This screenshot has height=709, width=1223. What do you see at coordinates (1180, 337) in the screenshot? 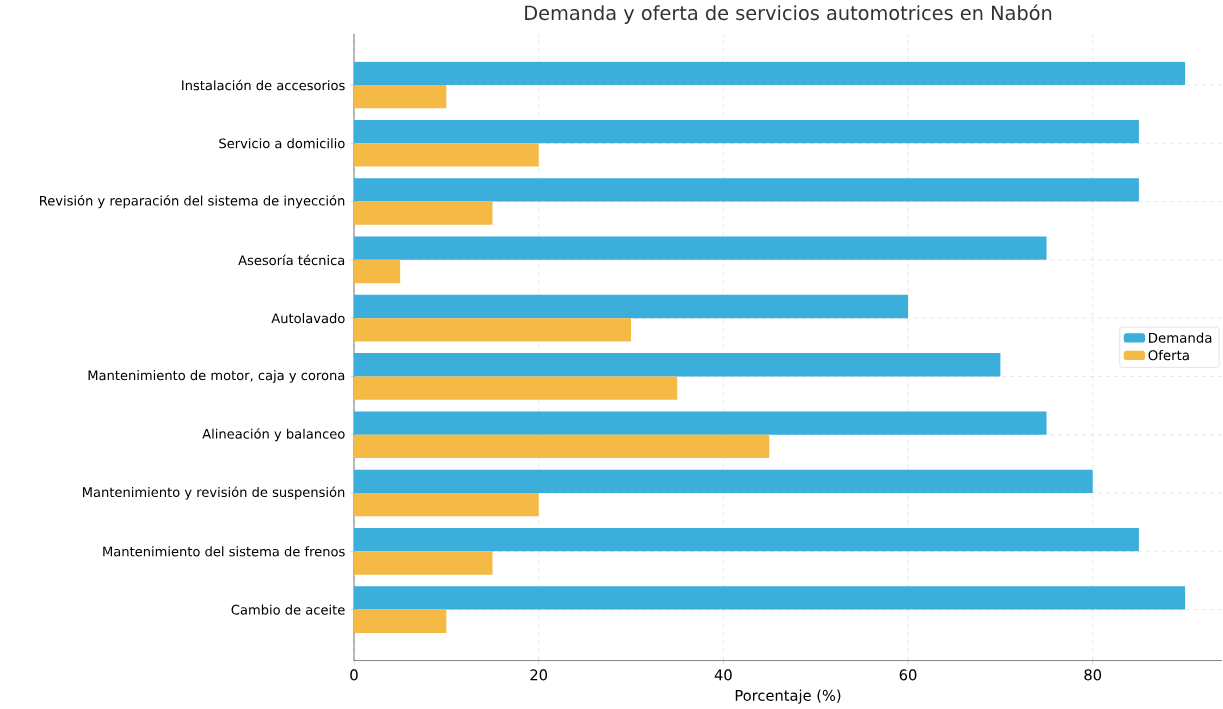
I see `legend-label: Demanda` at bounding box center [1180, 337].